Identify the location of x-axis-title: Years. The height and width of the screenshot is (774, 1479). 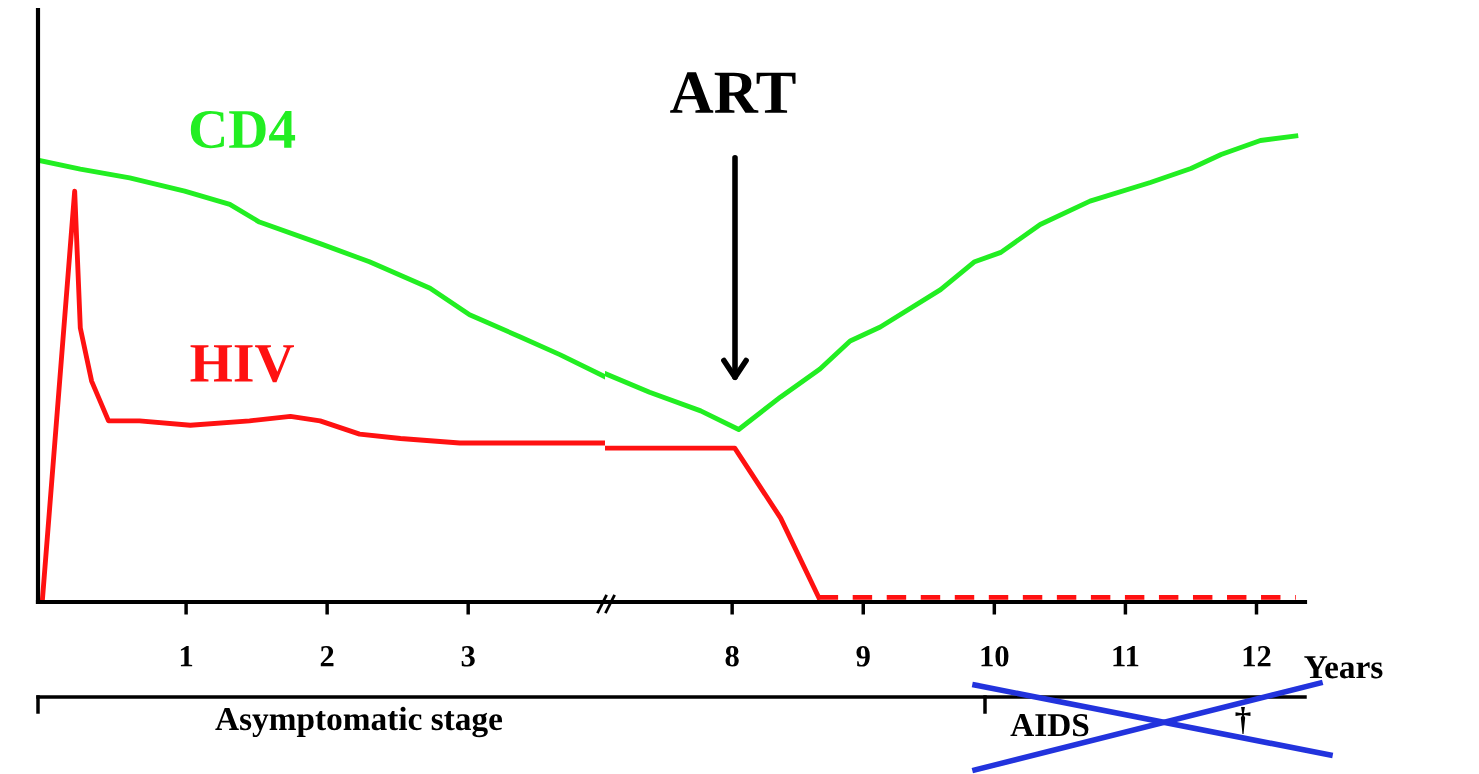
(1343, 667).